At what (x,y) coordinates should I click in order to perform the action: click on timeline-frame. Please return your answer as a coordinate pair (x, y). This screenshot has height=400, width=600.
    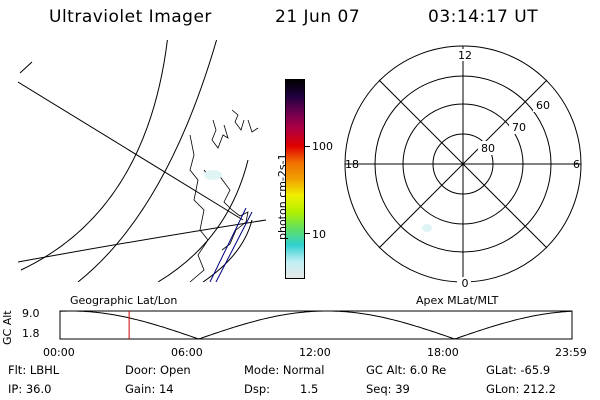
    Looking at the image, I should click on (316, 325).